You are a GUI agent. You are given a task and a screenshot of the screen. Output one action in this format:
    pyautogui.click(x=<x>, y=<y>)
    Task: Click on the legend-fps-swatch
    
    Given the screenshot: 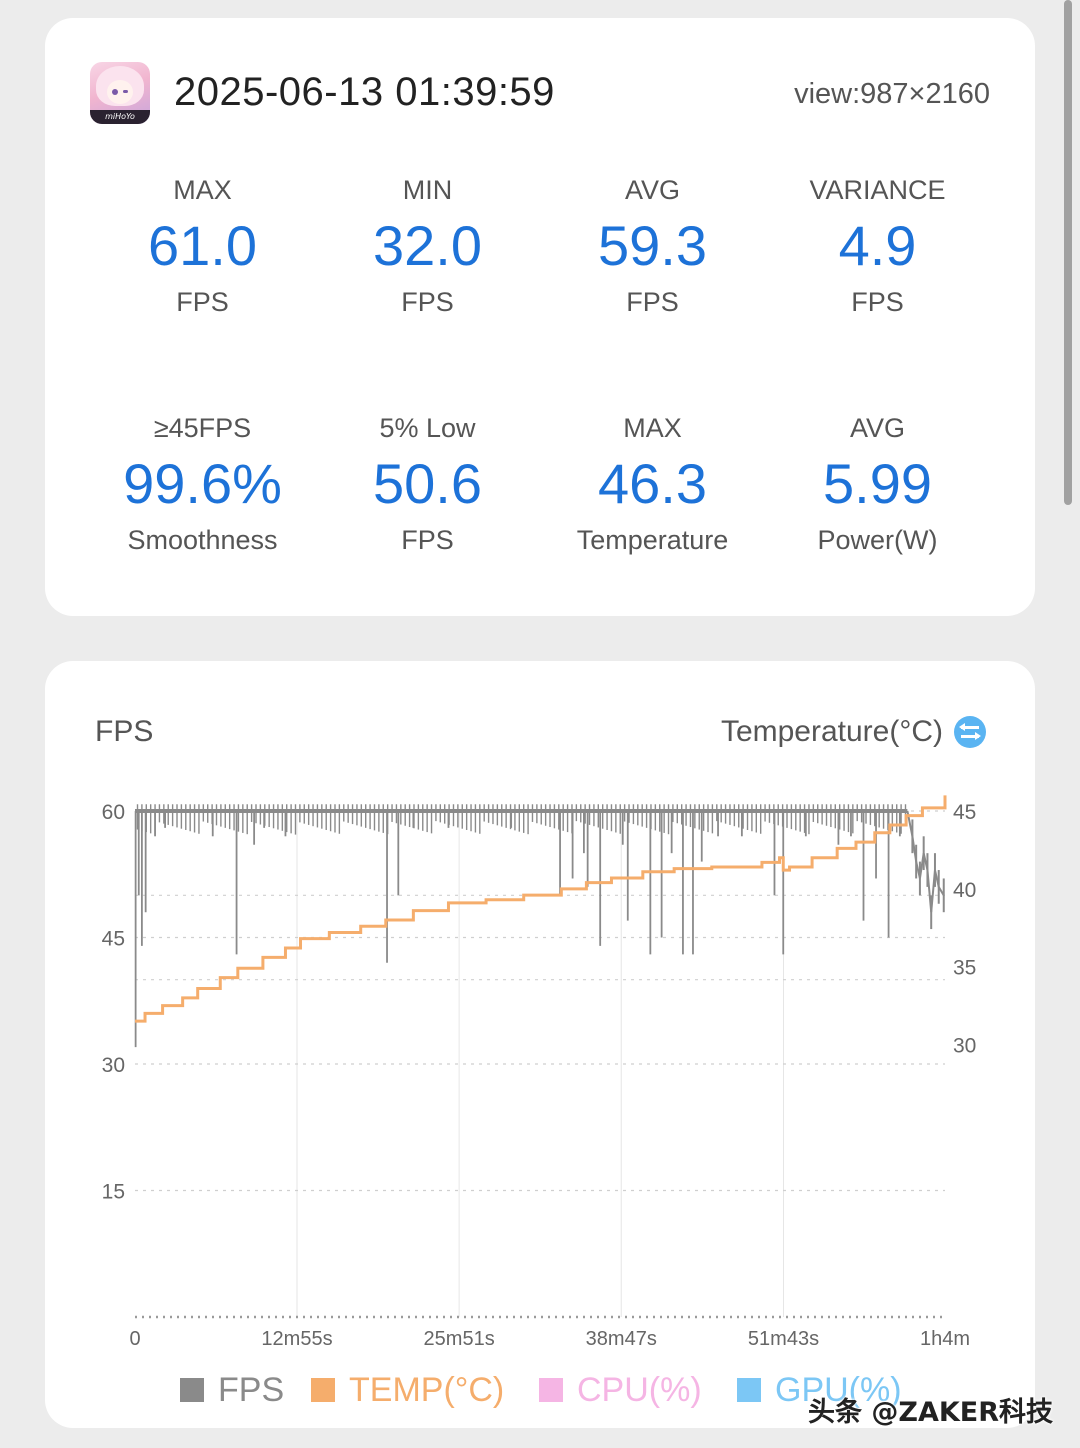 What is the action you would take?
    pyautogui.click(x=192, y=1390)
    